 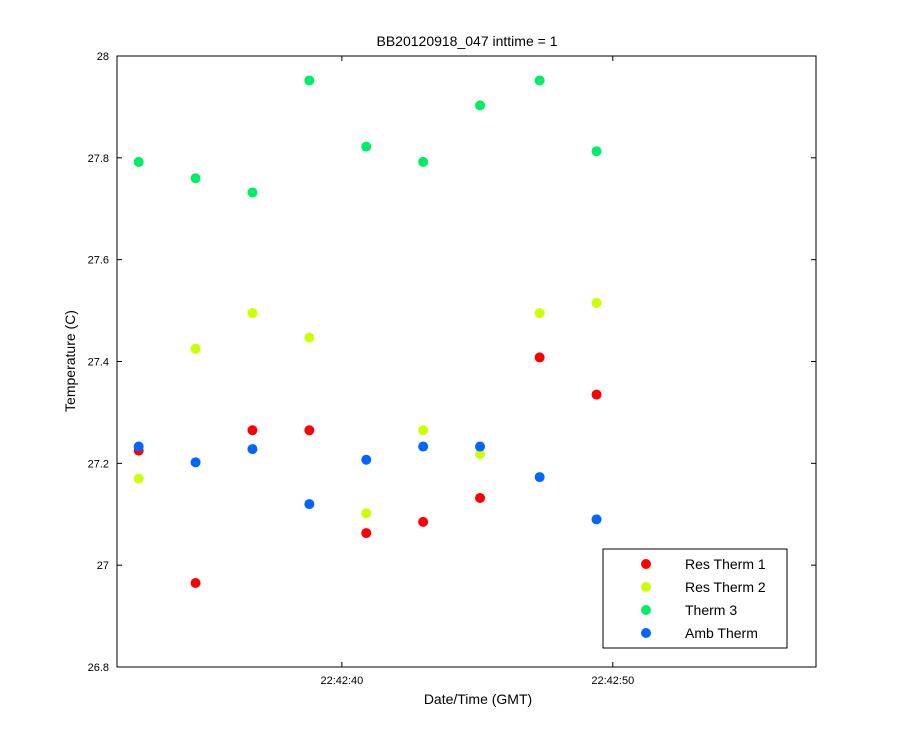 What do you see at coordinates (98, 363) in the screenshot?
I see `y-tick-label: 27.4` at bounding box center [98, 363].